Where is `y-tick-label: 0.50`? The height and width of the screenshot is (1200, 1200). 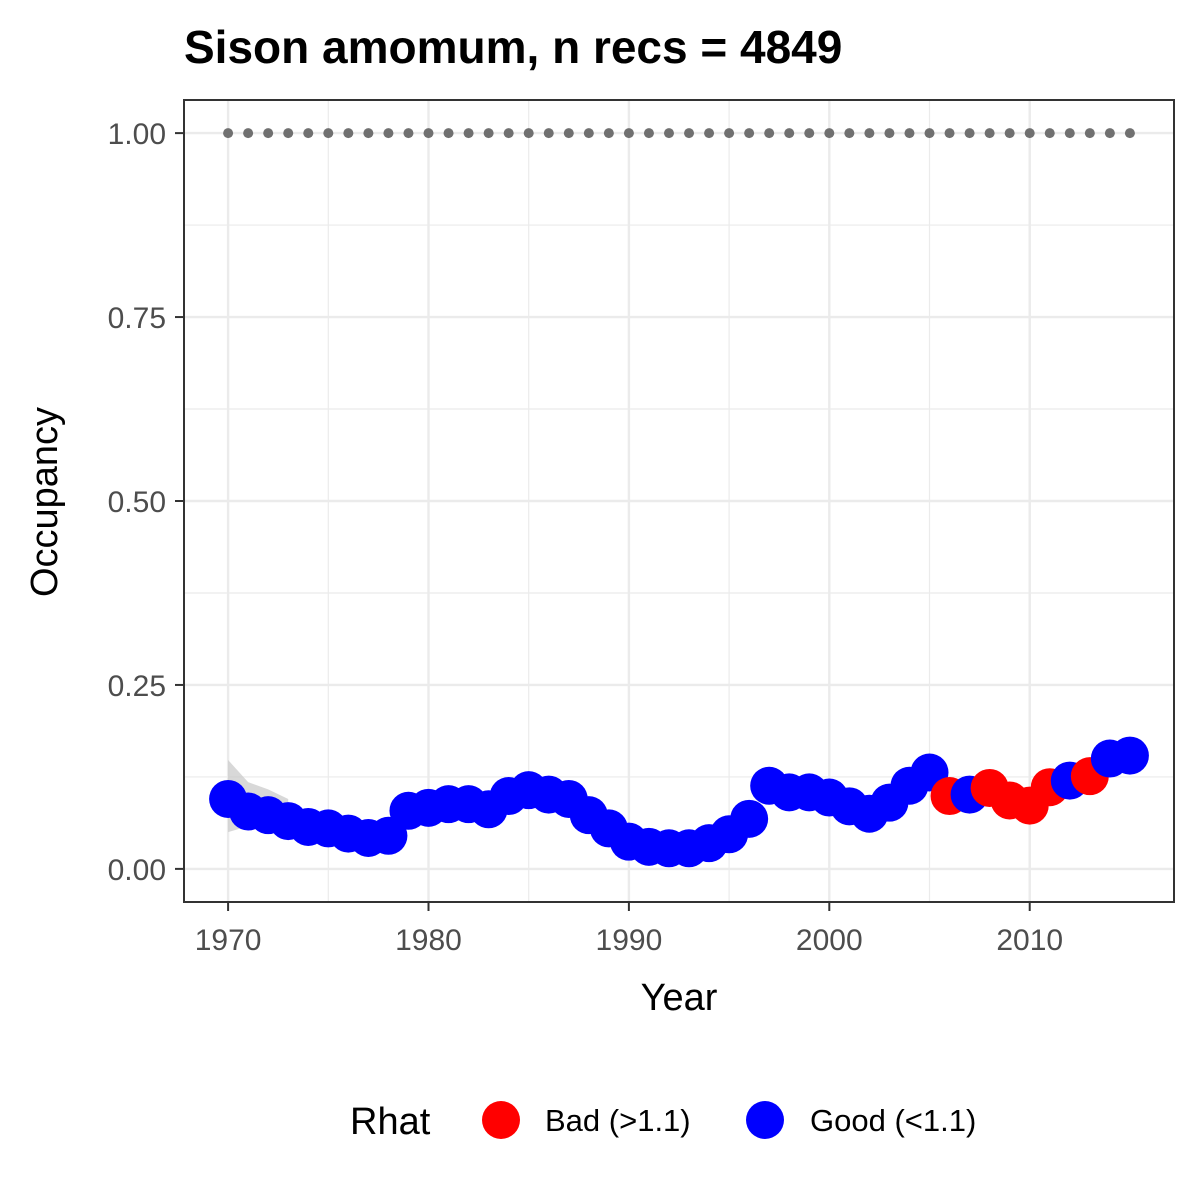 y-tick-label: 0.50 is located at coordinates (137, 502).